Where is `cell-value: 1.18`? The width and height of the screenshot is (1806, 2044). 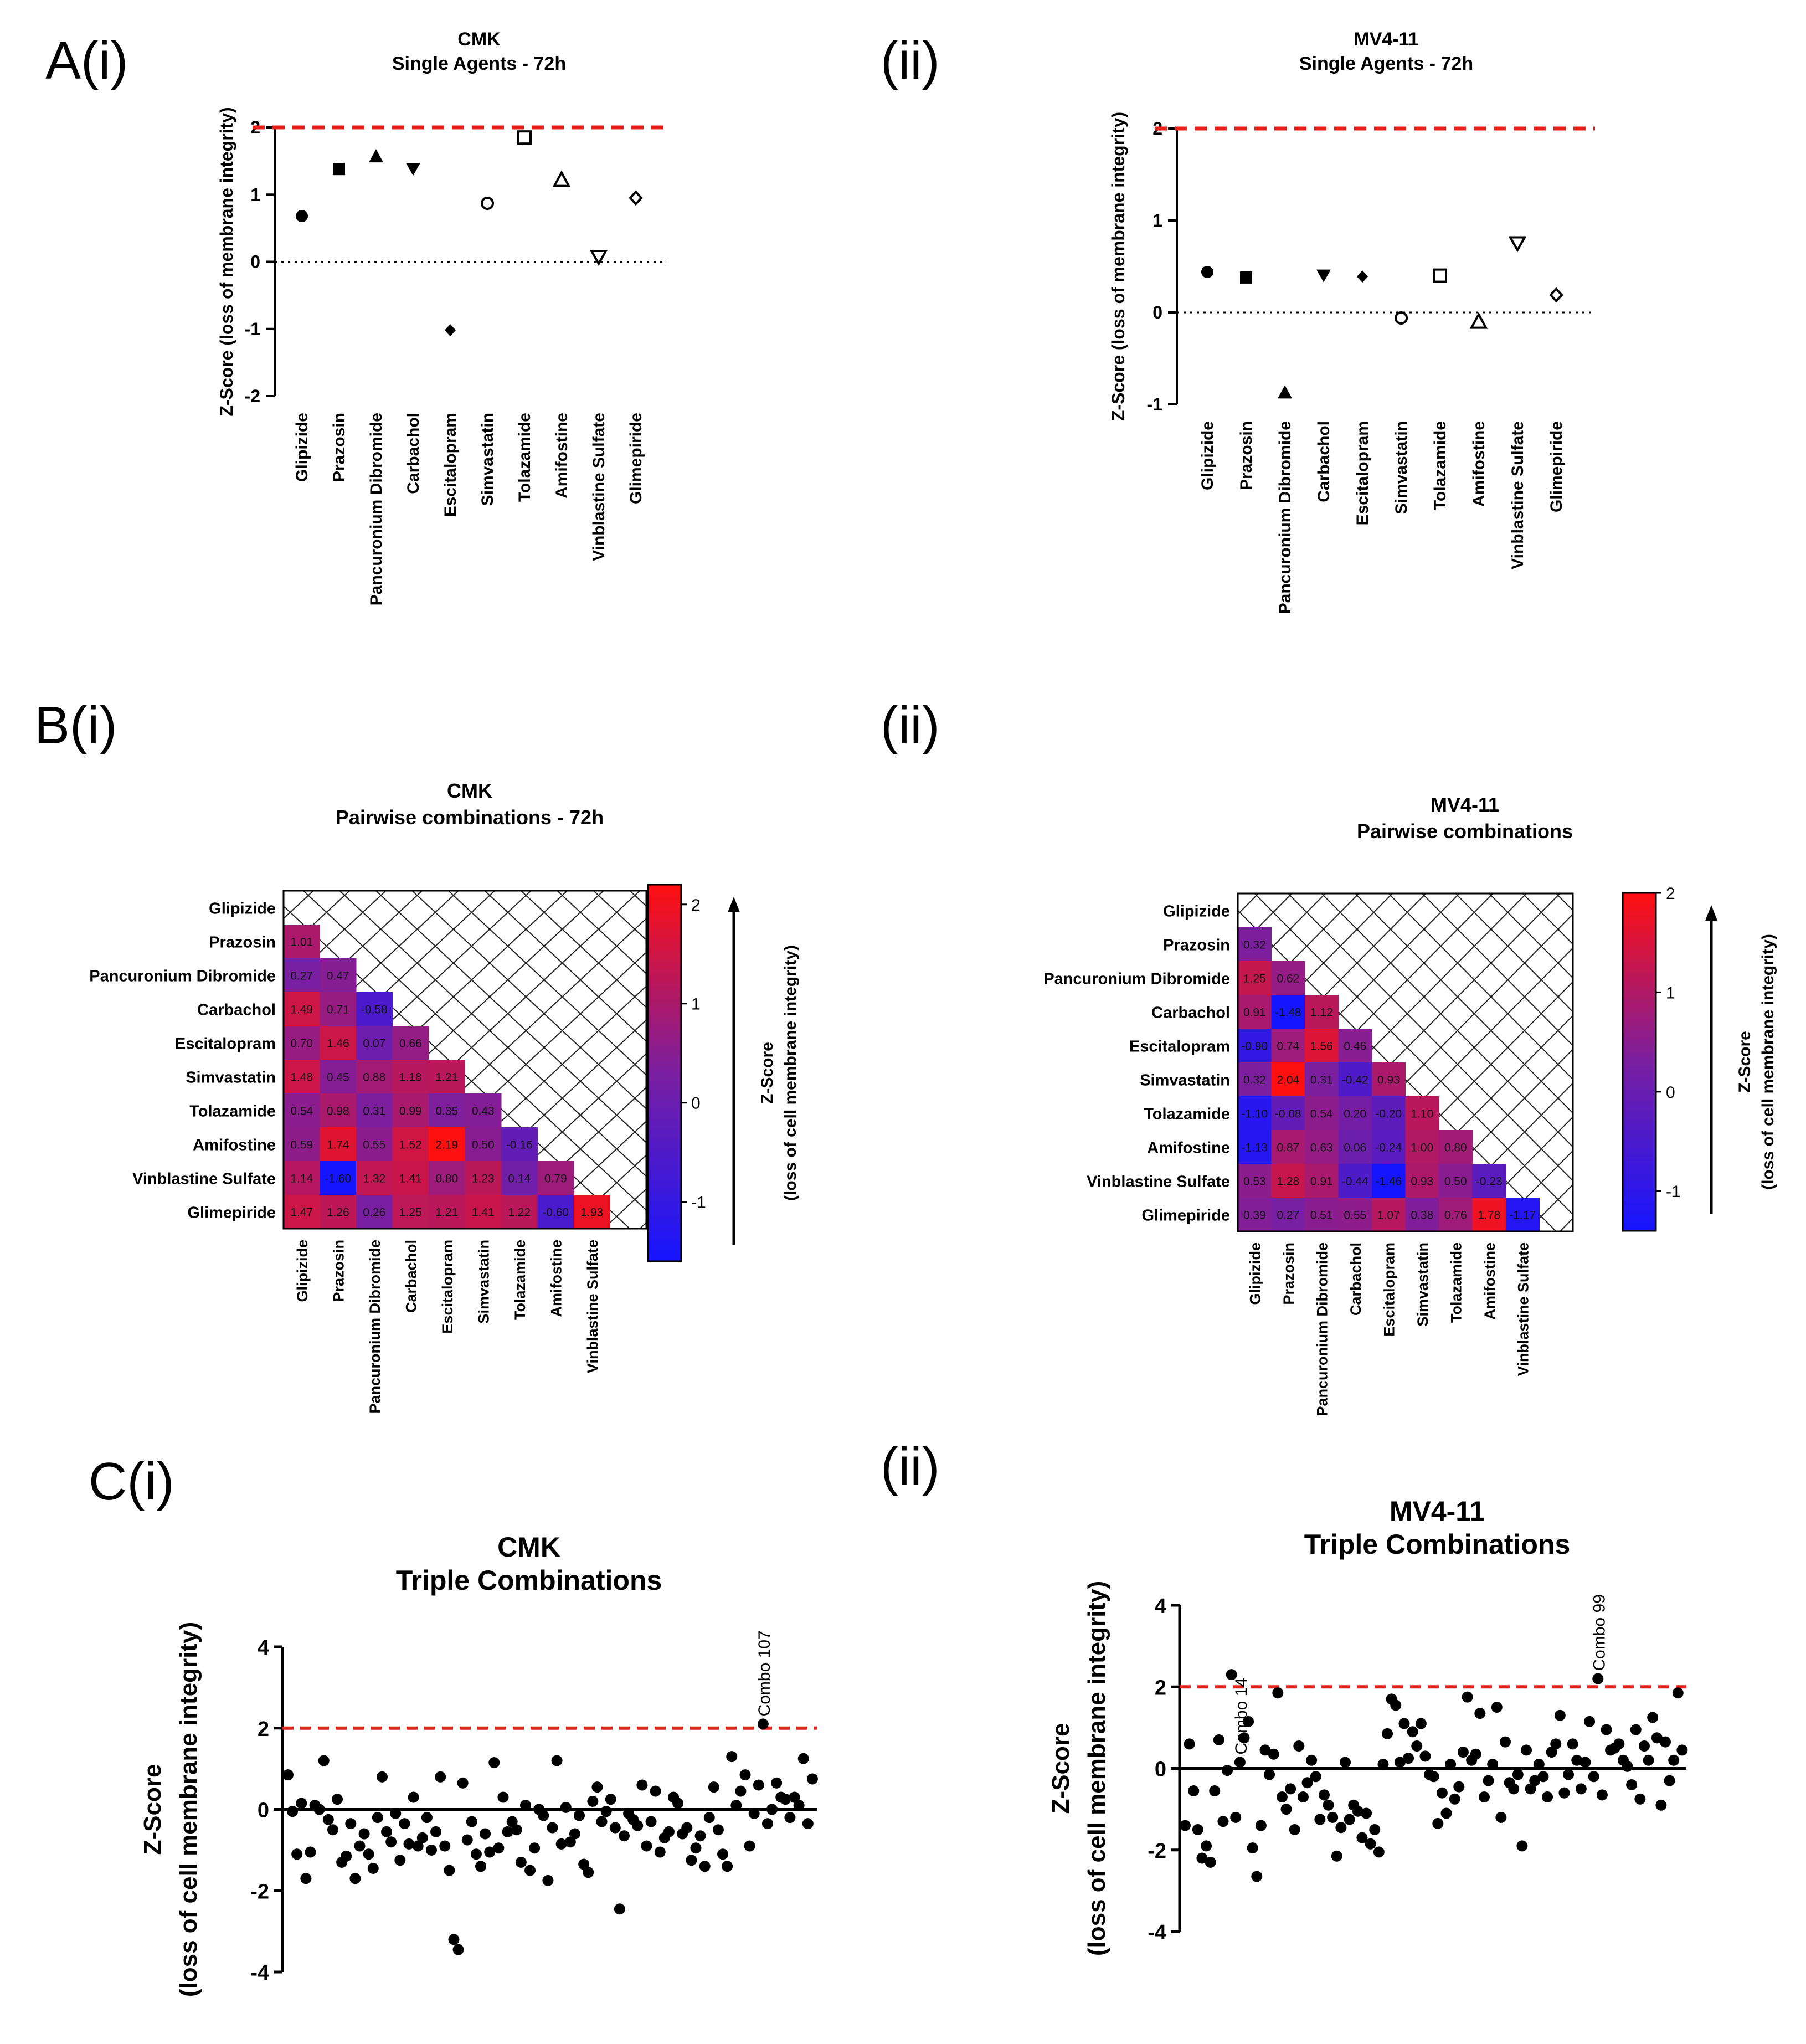
cell-value: 1.18 is located at coordinates (411, 1077).